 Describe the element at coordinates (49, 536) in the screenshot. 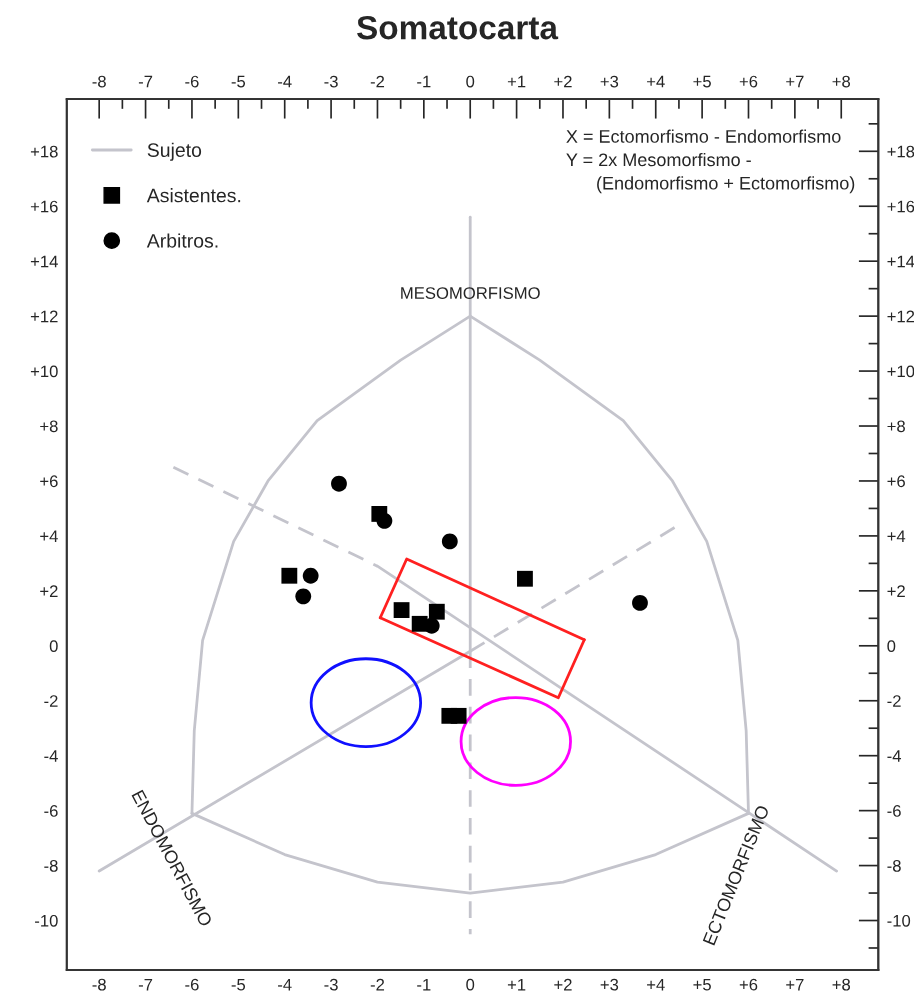

I see `y-tick-label: +4` at that location.